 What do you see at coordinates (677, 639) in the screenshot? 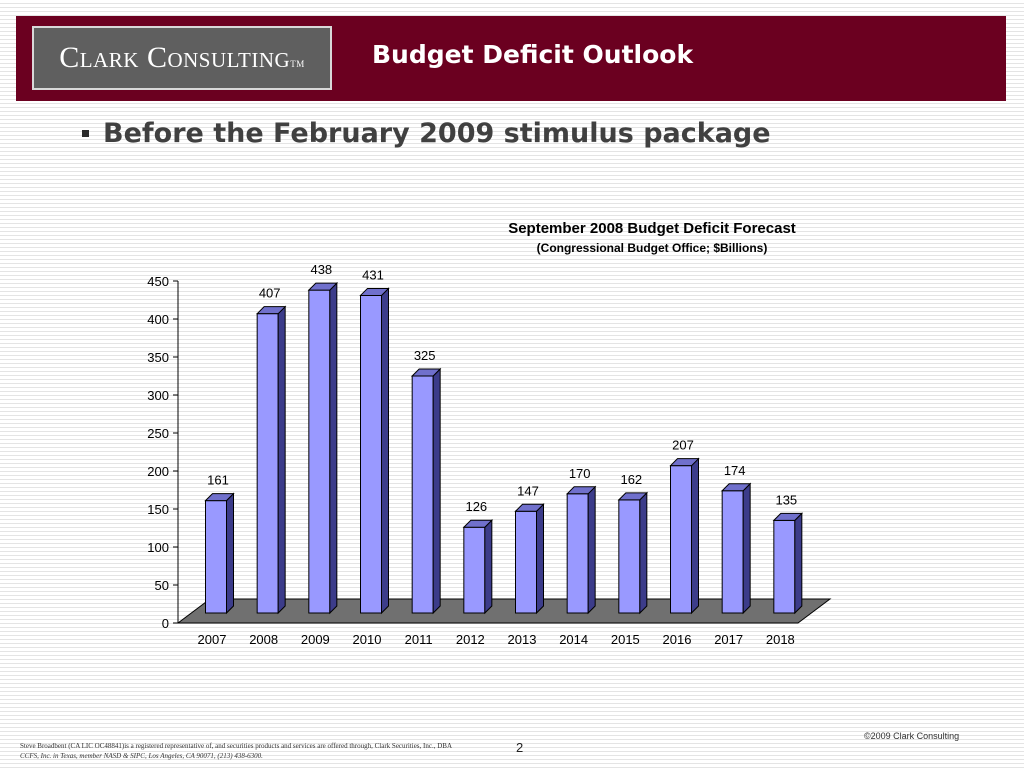
I see `x-tick-label-2016: 2016` at bounding box center [677, 639].